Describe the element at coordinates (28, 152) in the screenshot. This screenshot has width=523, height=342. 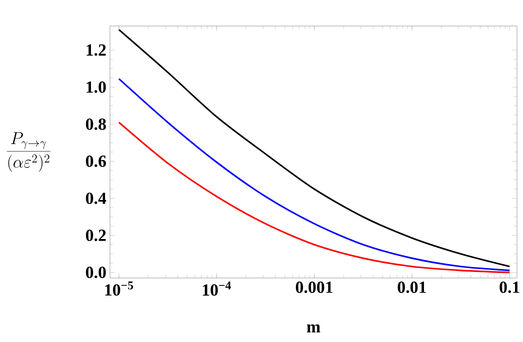
I see `y-axis-title: $\frac{P_{\gamma\to\gamma}}{(\alpha\varepsilon^{2})^{2}}$` at that location.